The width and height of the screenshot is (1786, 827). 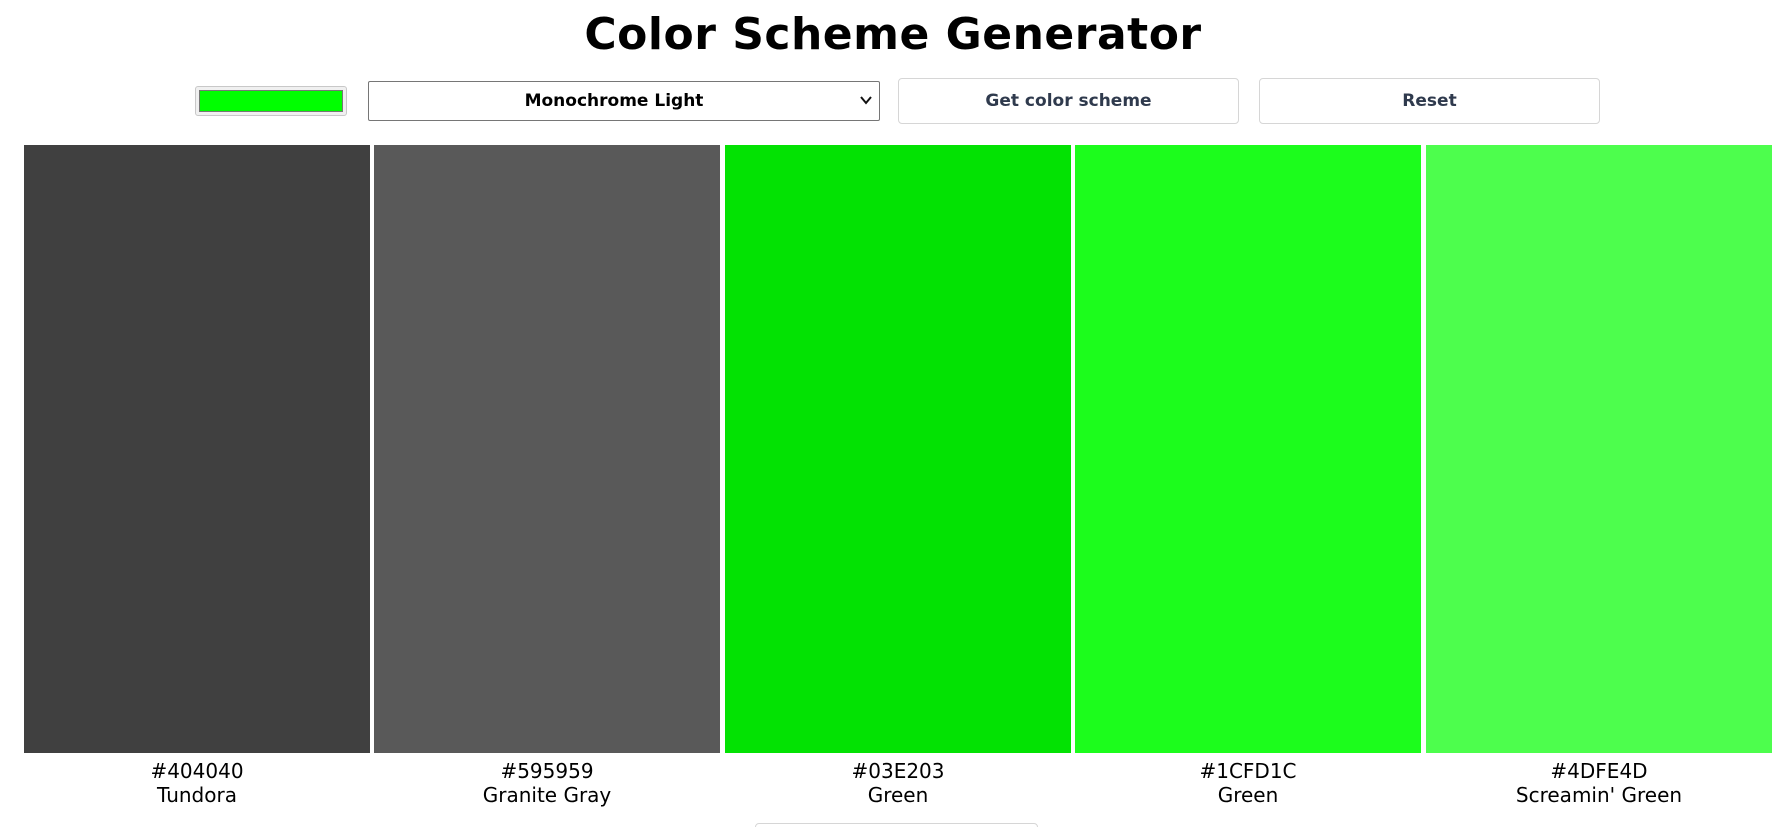 I want to click on scheme-mode-select: Monochrome Light, so click(x=624, y=101).